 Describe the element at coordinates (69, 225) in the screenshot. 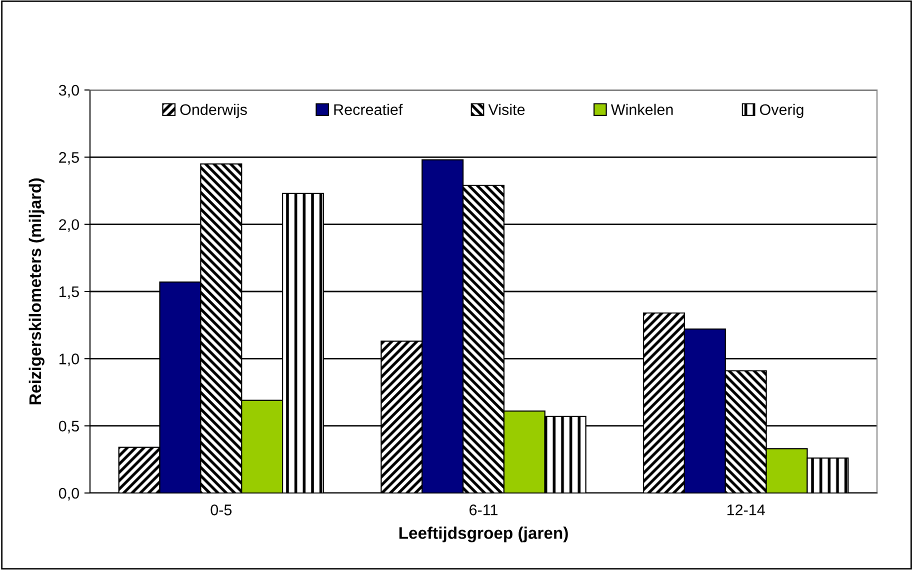

I see `y-tick-label: 2,0` at that location.